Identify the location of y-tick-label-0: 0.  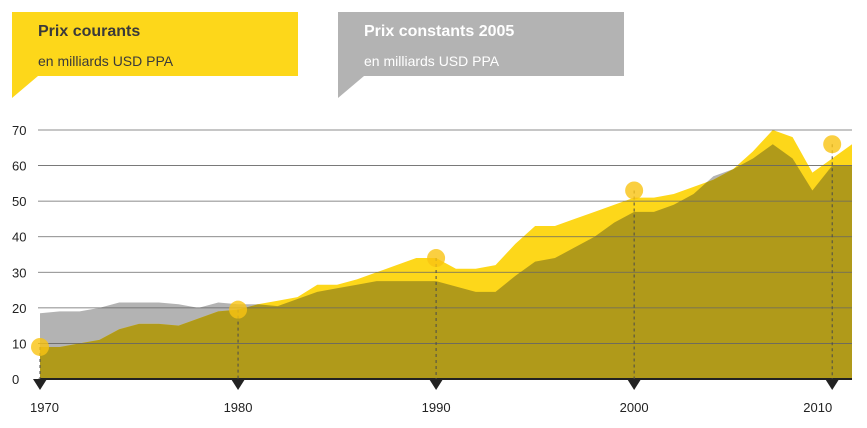
(15, 379).